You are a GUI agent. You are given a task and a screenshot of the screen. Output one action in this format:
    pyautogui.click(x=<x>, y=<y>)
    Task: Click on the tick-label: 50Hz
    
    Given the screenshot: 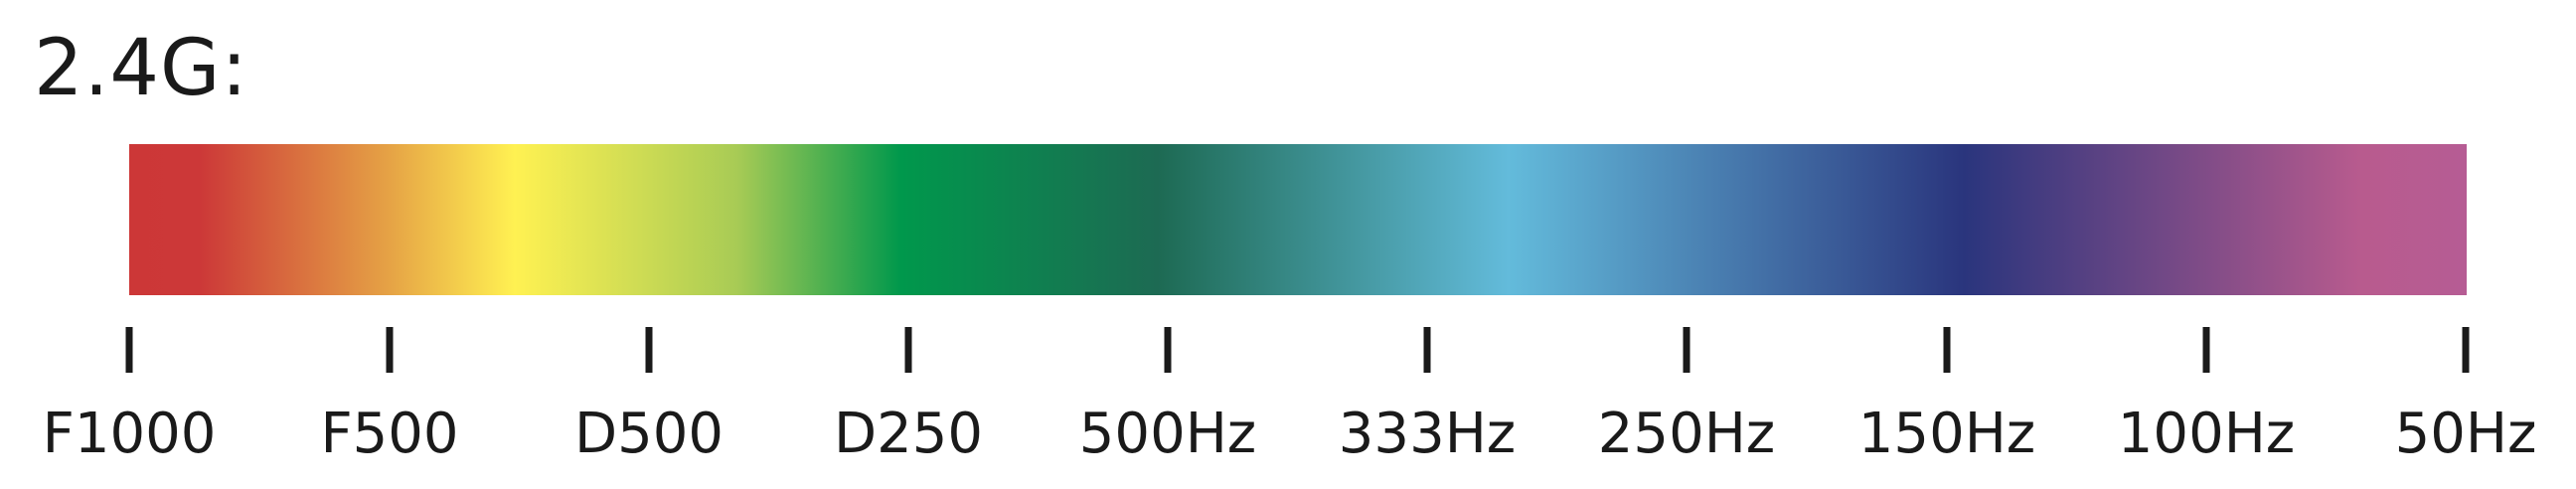 What is the action you would take?
    pyautogui.click(x=2465, y=434)
    